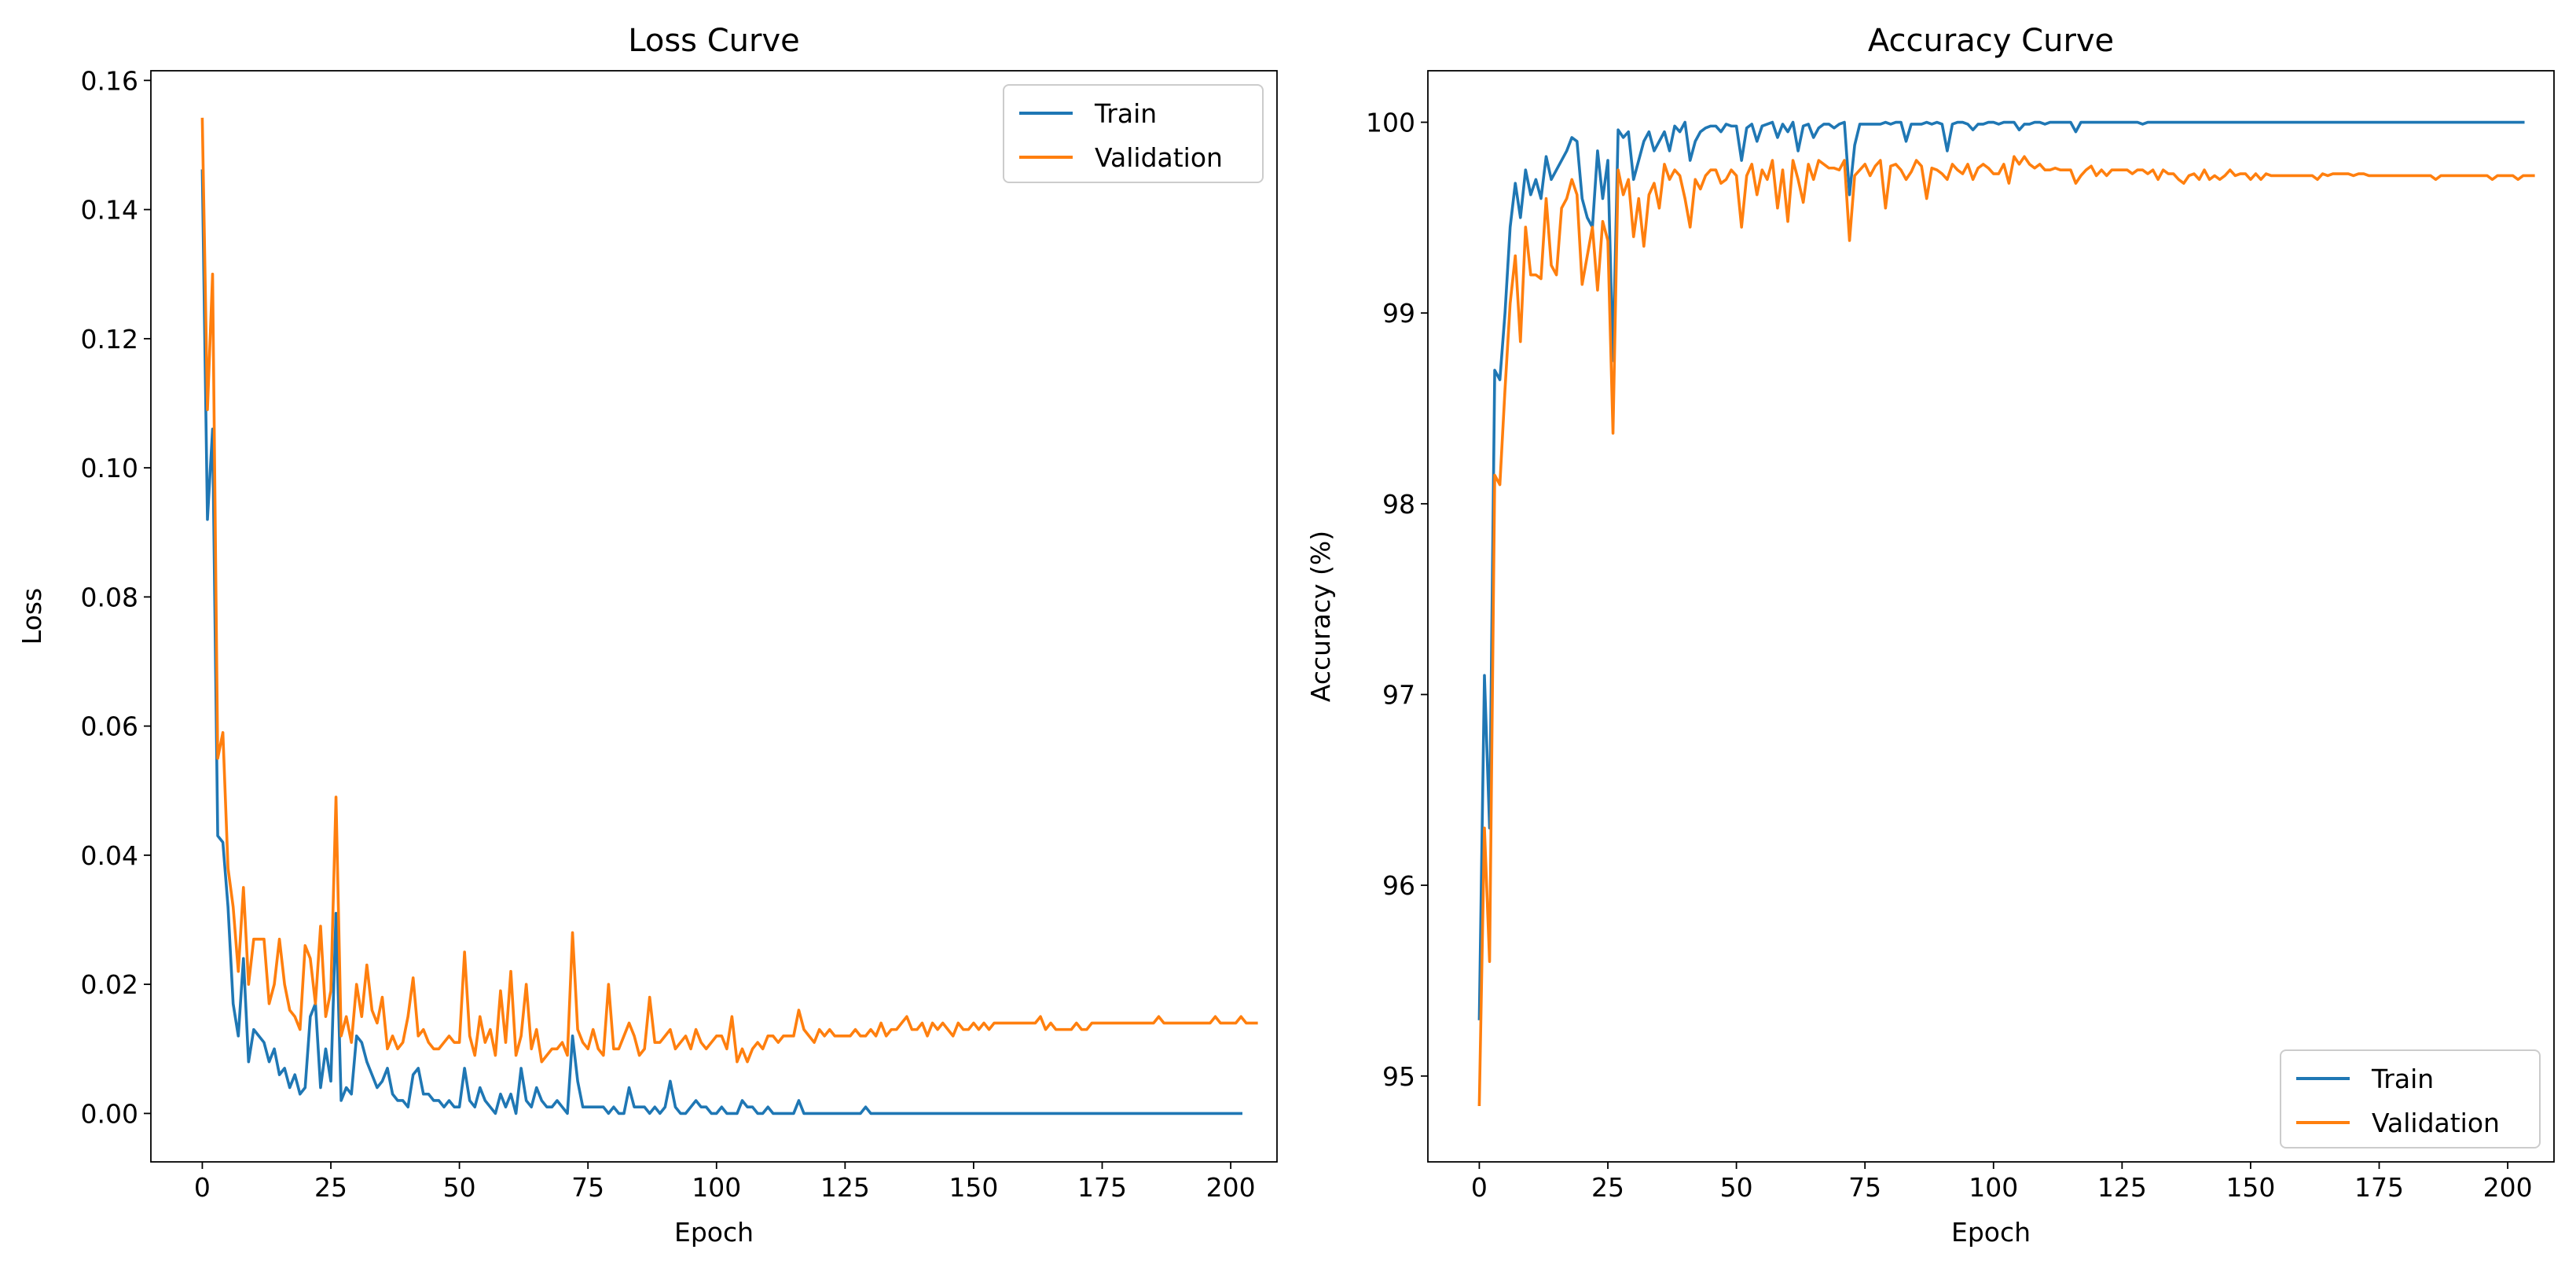 The image size is (2576, 1279). What do you see at coordinates (109, 855) in the screenshot?
I see `y-tick-label: 0.04` at bounding box center [109, 855].